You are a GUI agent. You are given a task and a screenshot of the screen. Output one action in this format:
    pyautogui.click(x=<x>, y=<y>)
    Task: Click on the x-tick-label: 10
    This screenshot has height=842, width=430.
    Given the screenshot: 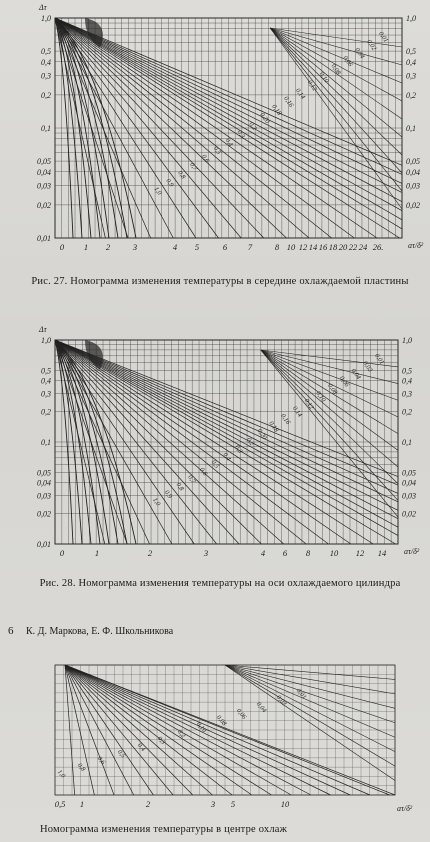 What is the action you would take?
    pyautogui.click(x=285, y=804)
    